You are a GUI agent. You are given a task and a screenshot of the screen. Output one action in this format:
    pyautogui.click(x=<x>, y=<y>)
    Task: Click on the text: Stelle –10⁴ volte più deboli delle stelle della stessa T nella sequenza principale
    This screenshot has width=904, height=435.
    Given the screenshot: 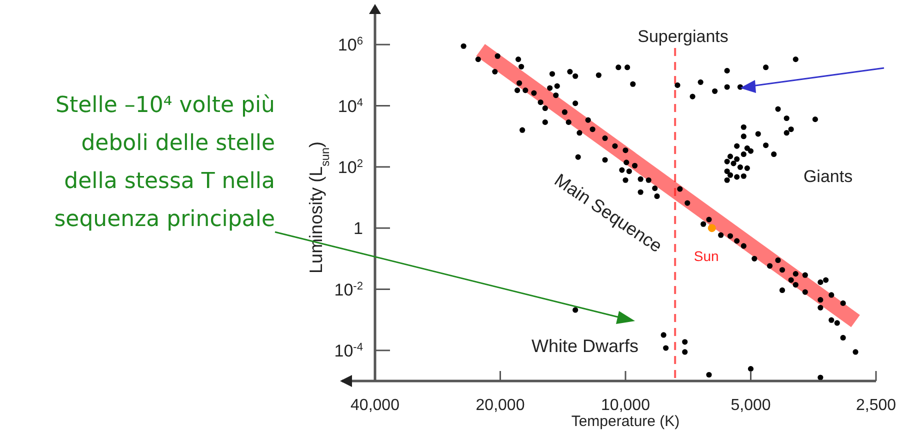 What is the action you would take?
    pyautogui.click(x=164, y=162)
    